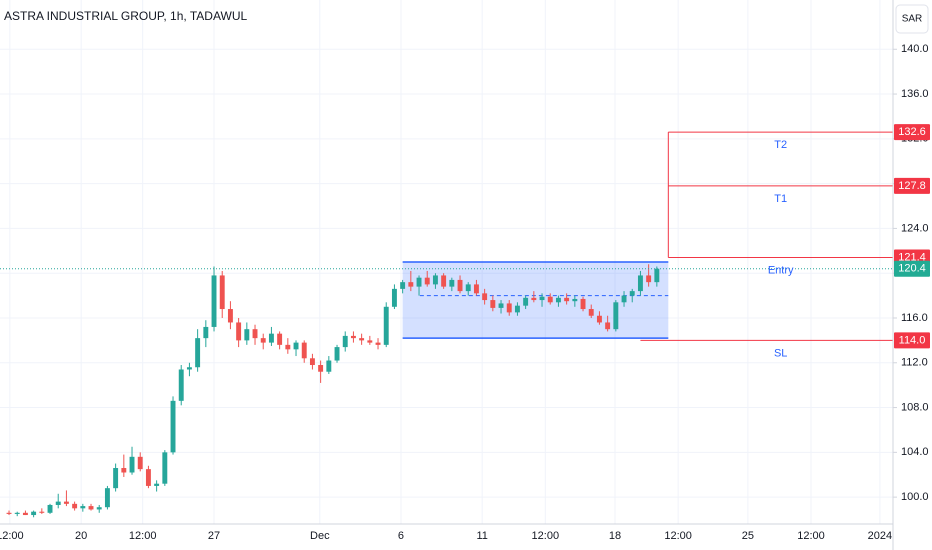  I want to click on level-price-label: 127.8, so click(912, 186).